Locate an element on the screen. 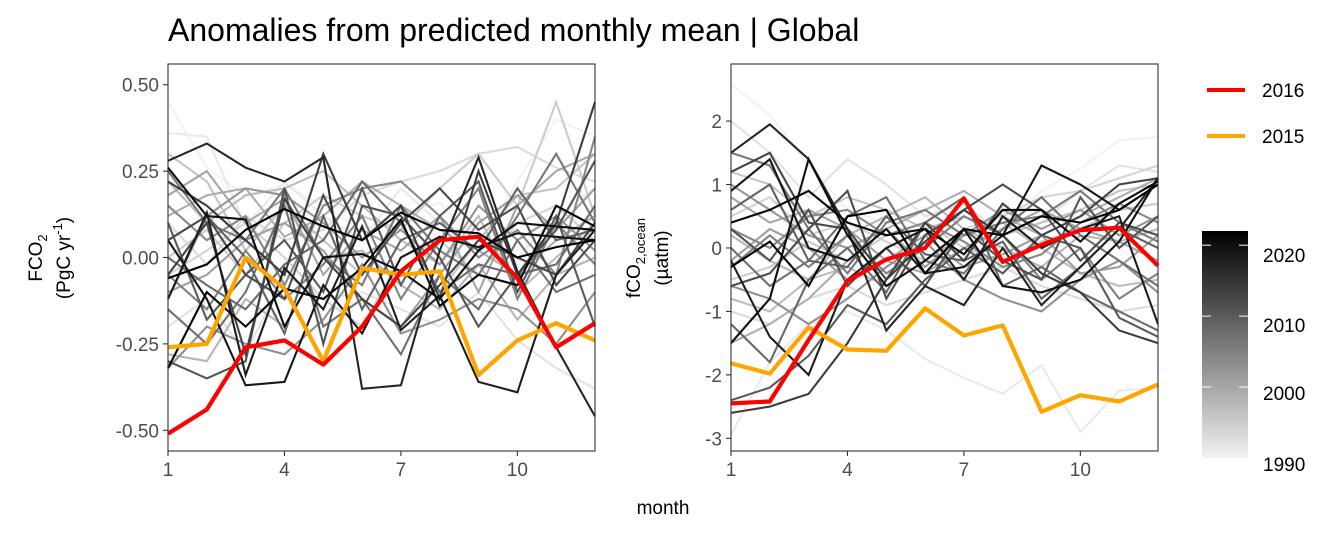  panel2-ylabel: fCO2,ocean (µatm) is located at coordinates (648, 258).